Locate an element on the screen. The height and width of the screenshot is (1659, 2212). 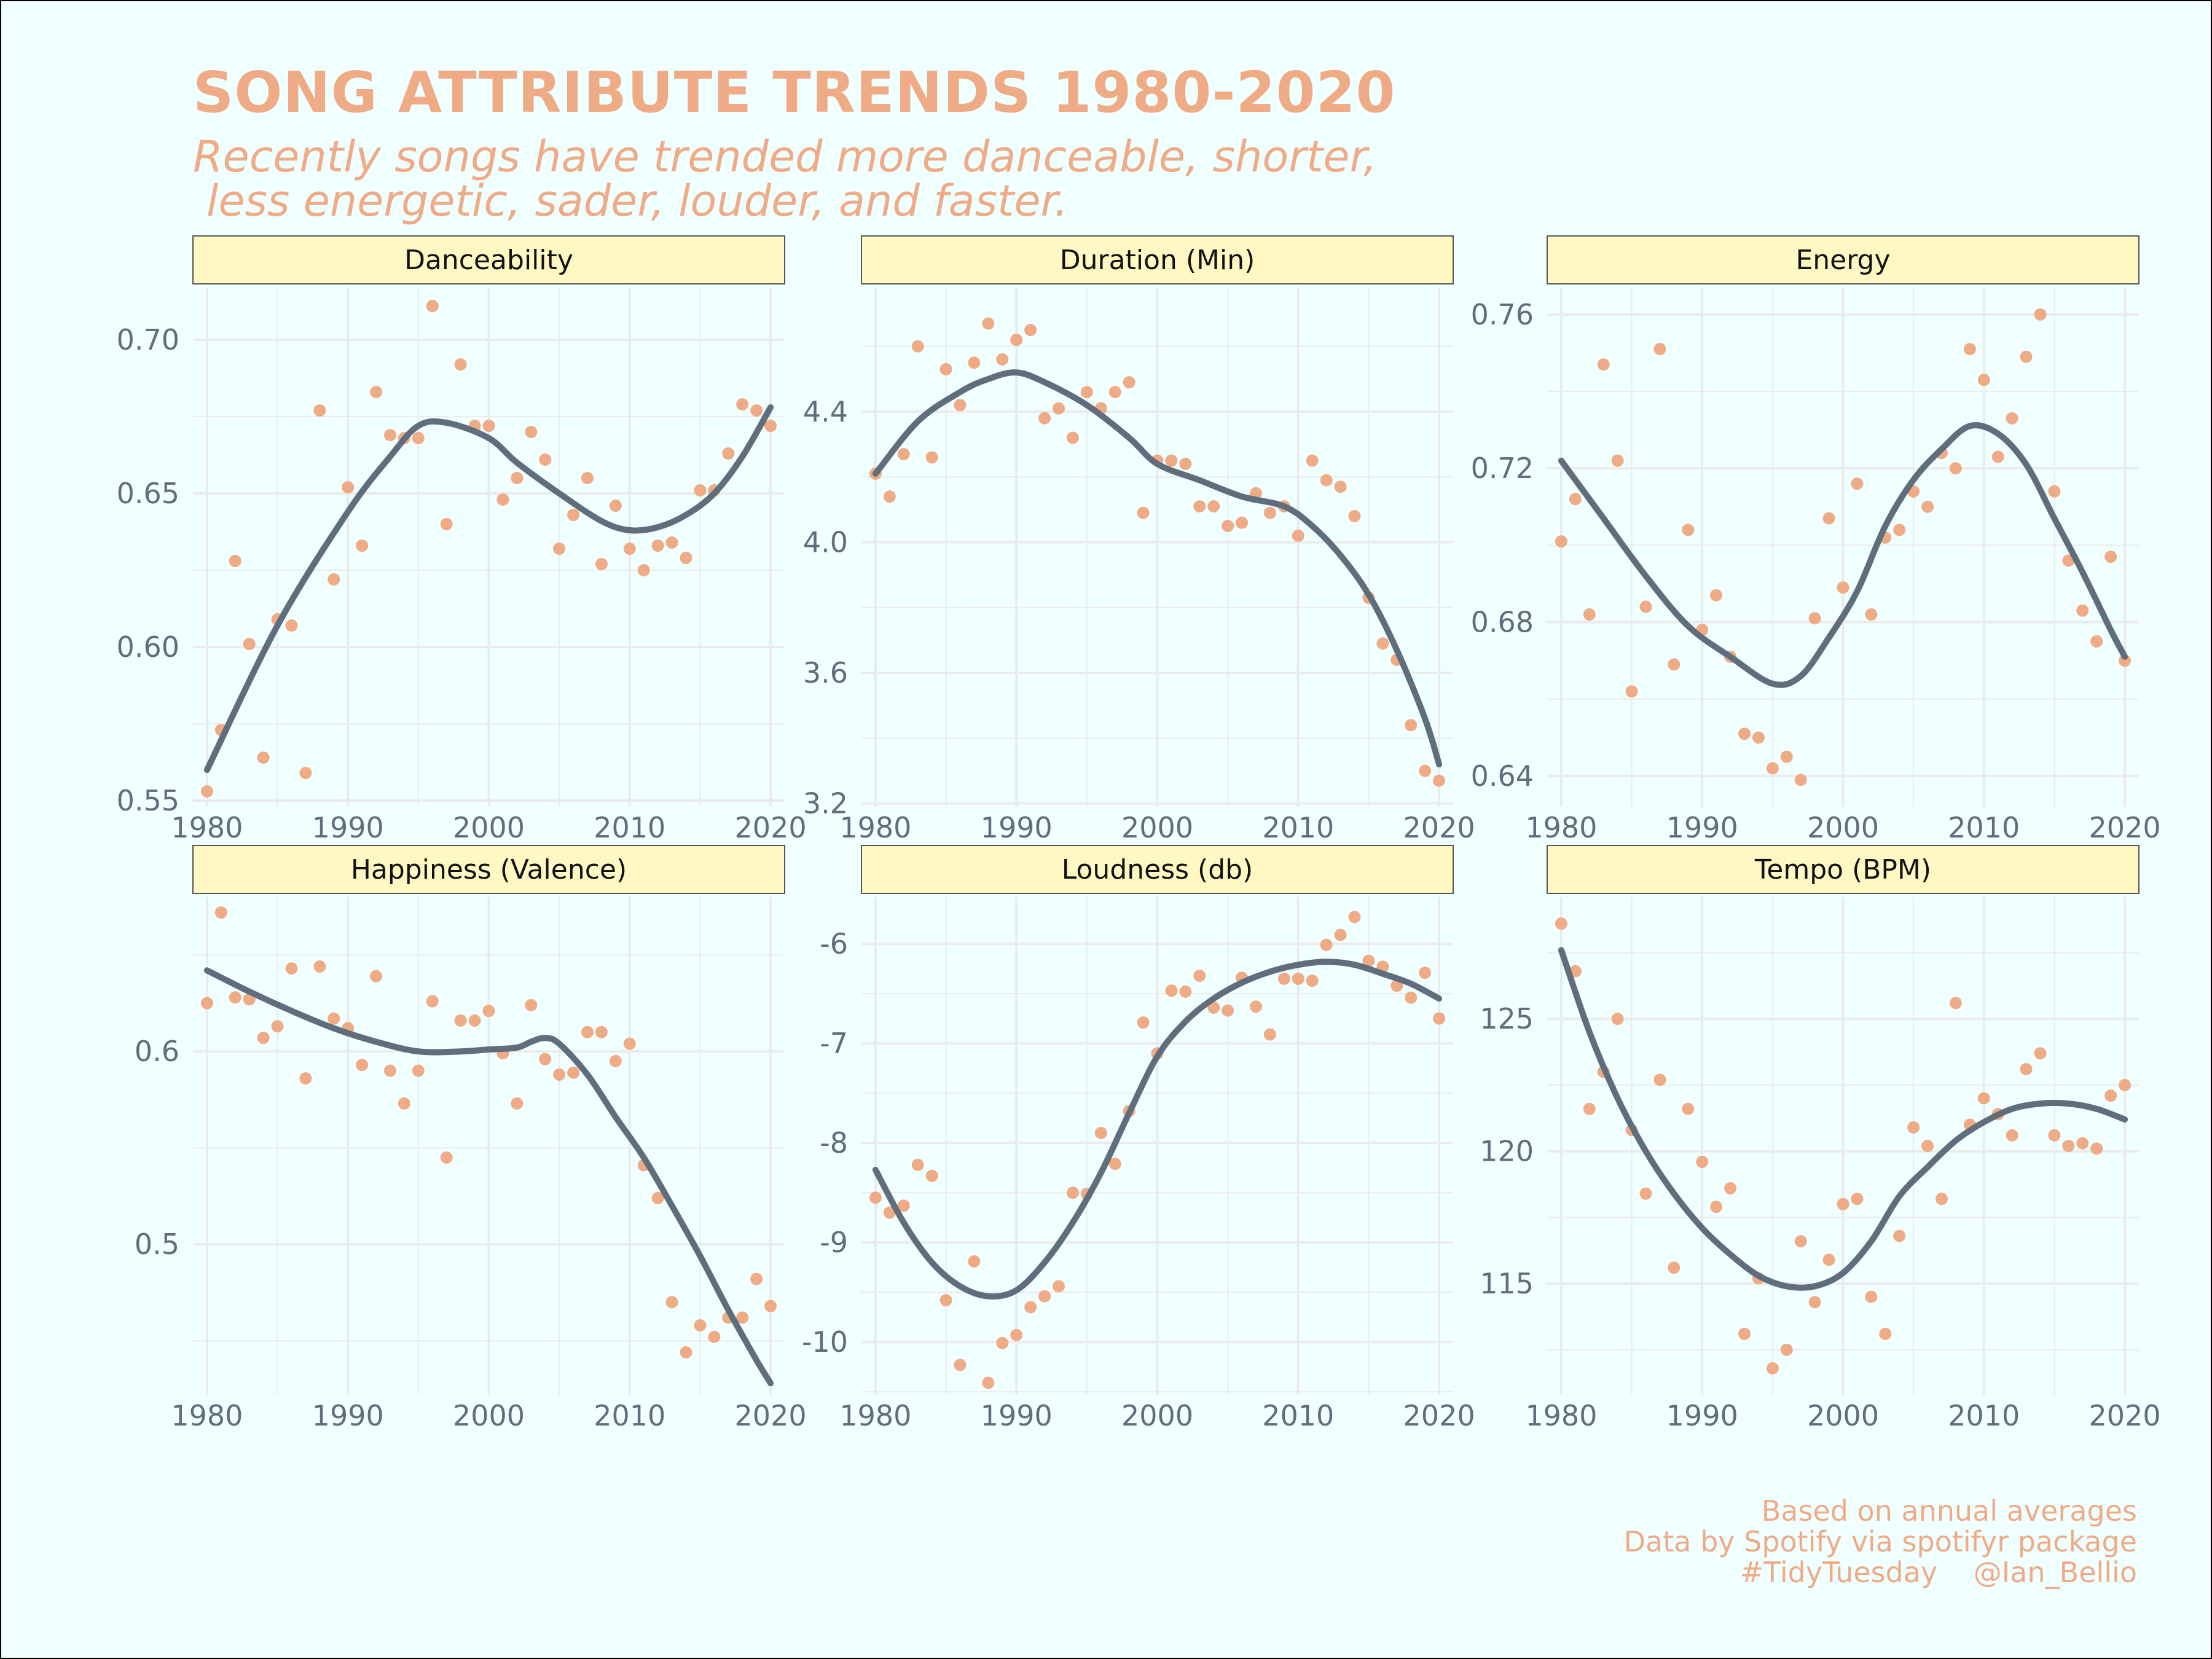
x-tick-label: 1990 is located at coordinates (1017, 1415).